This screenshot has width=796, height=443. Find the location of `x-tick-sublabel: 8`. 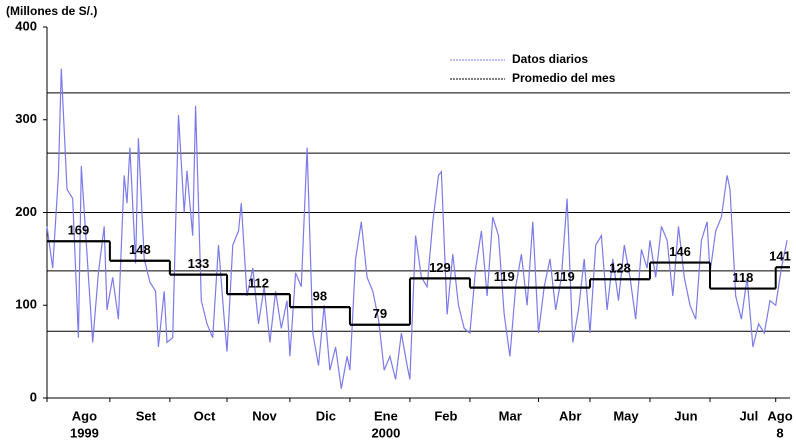

x-tick-sublabel: 8 is located at coordinates (779, 432).